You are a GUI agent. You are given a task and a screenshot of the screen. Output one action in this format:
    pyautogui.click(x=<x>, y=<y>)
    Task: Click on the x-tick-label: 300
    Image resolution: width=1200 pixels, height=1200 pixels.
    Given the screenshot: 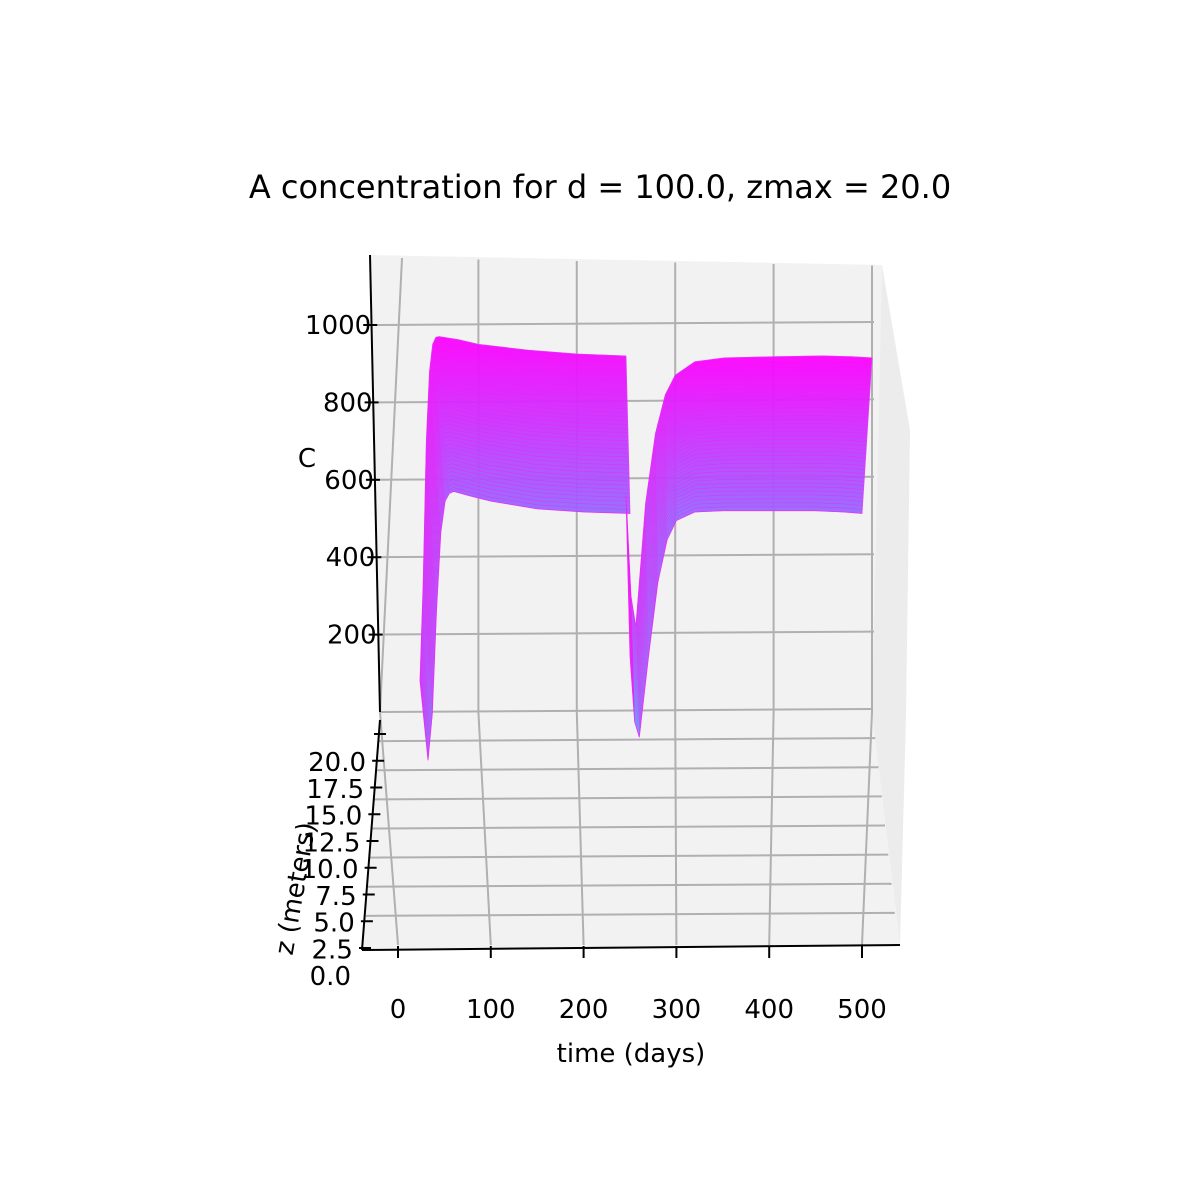 What is the action you would take?
    pyautogui.click(x=677, y=1010)
    